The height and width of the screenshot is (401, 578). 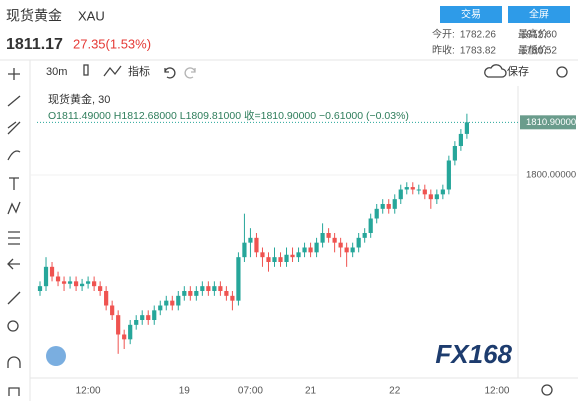 I want to click on text-tool, so click(x=14, y=183).